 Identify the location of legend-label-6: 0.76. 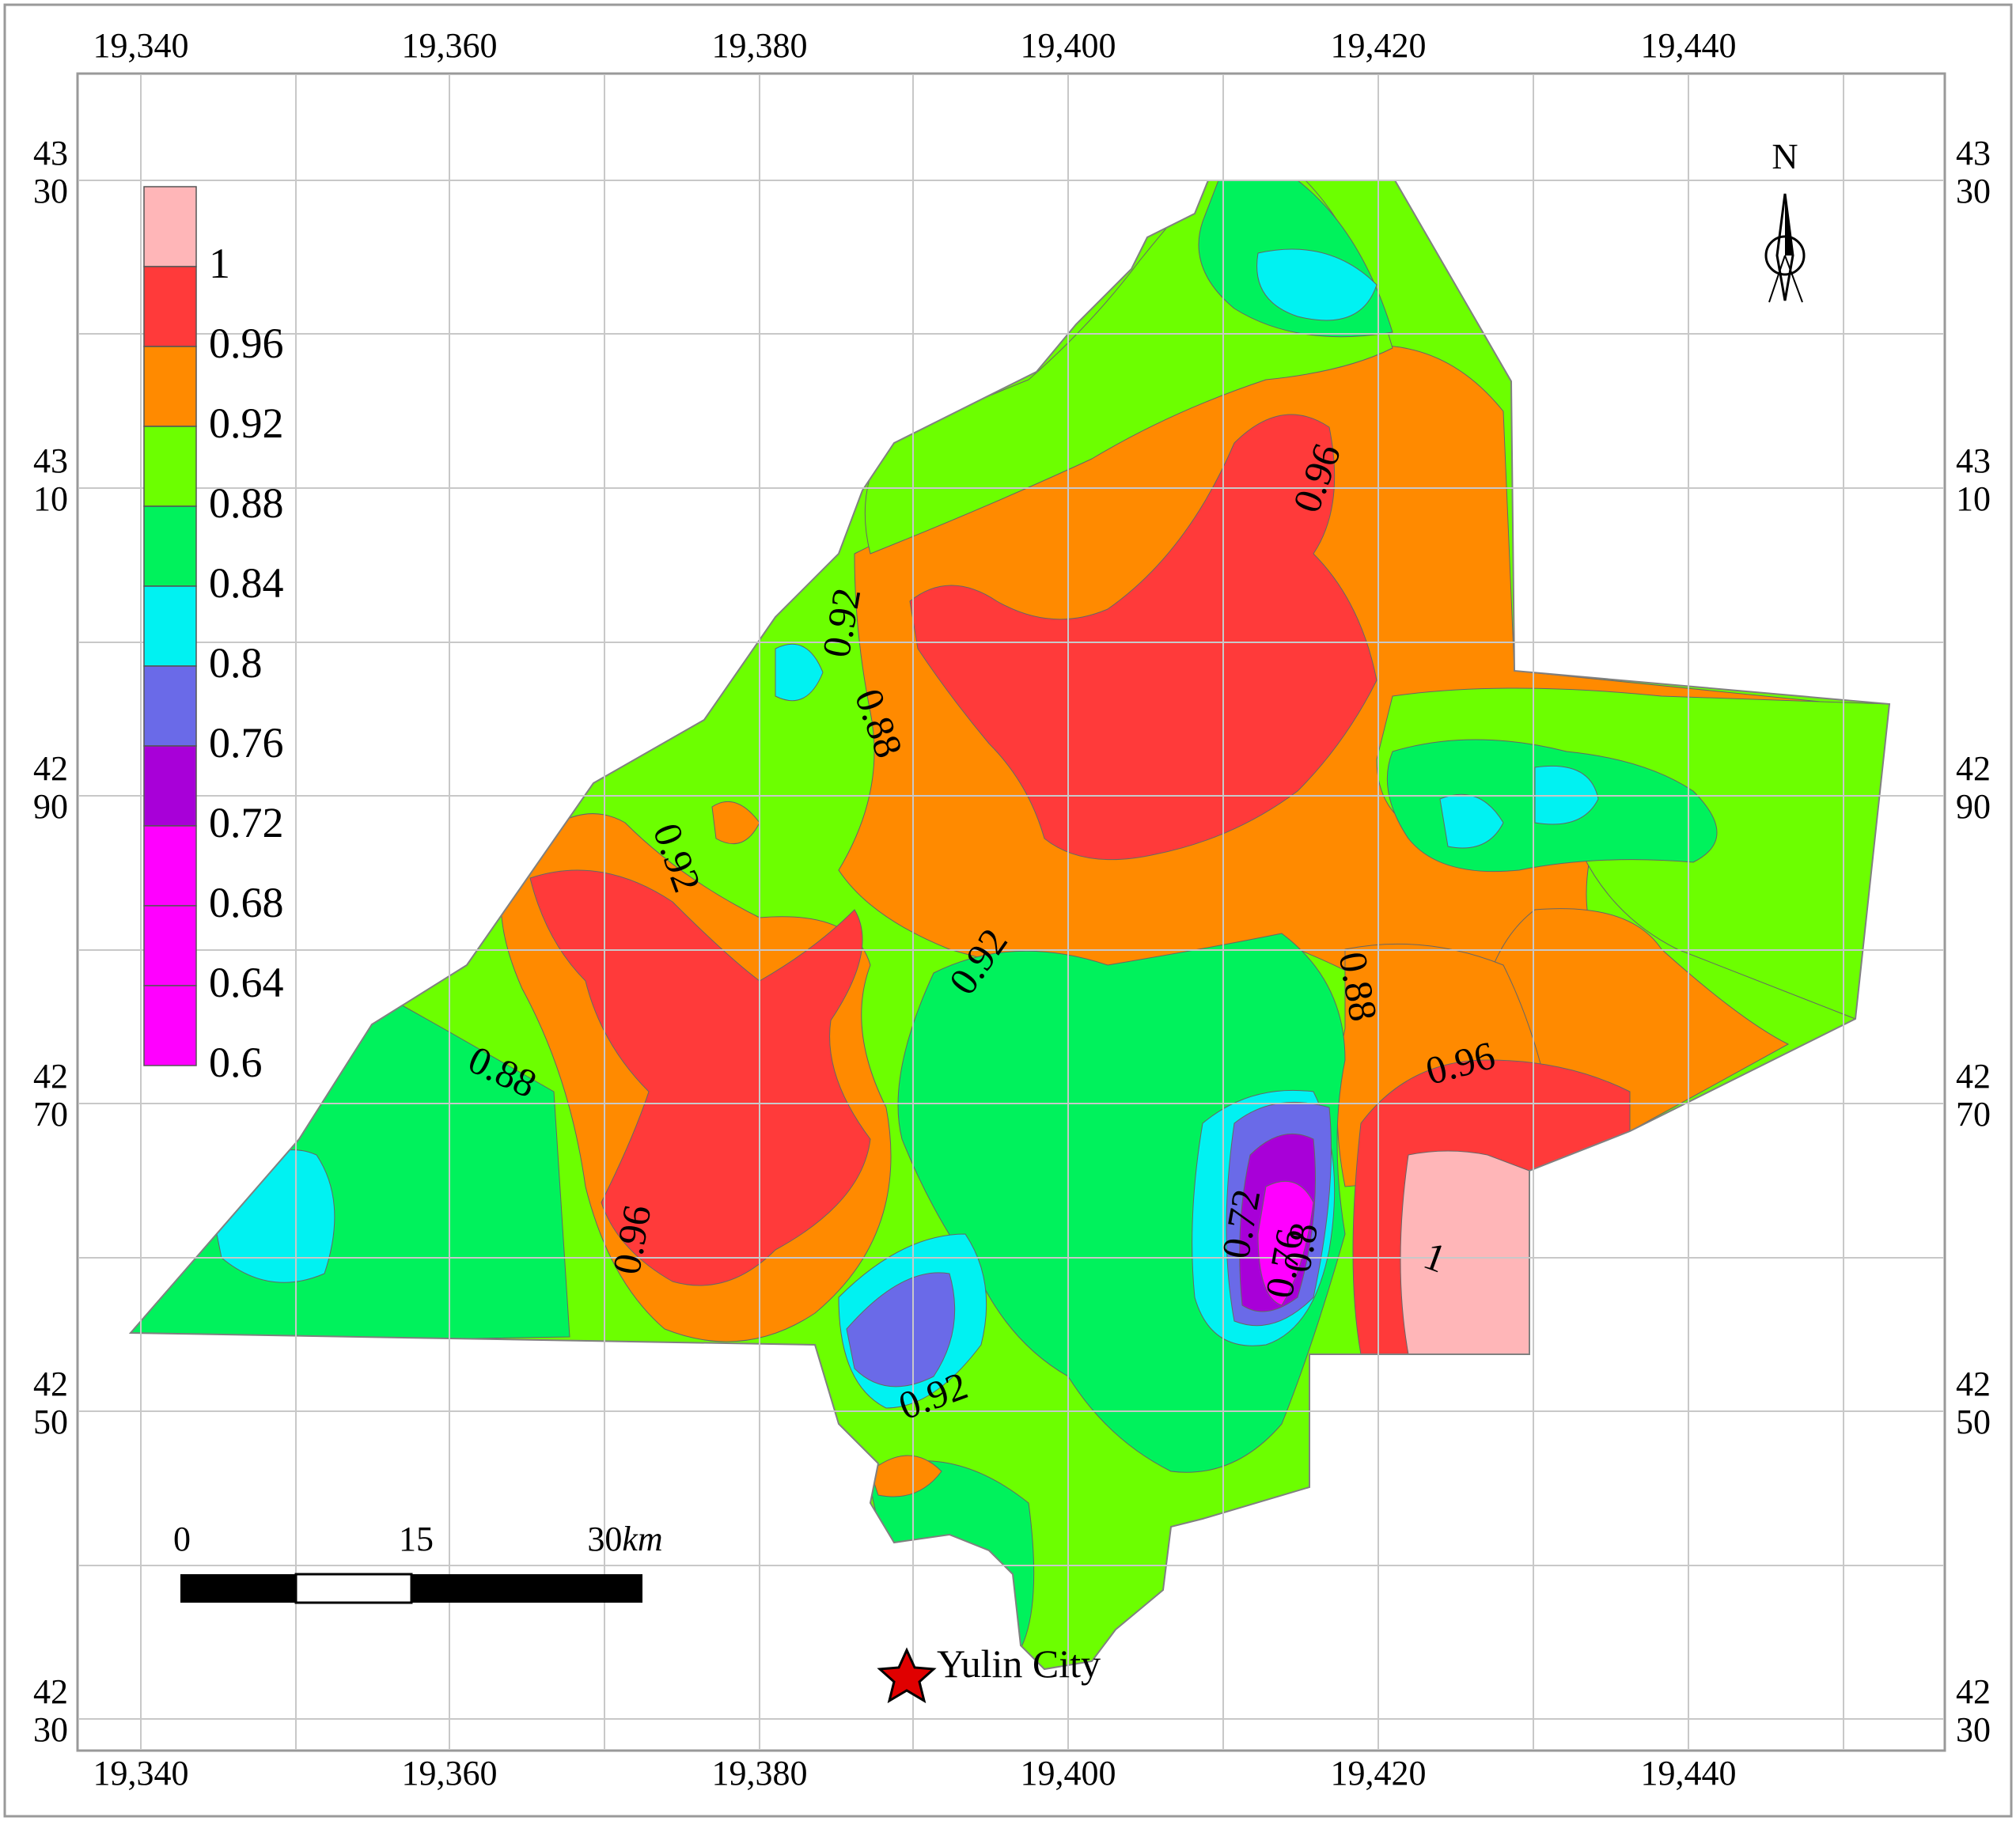
(246, 743).